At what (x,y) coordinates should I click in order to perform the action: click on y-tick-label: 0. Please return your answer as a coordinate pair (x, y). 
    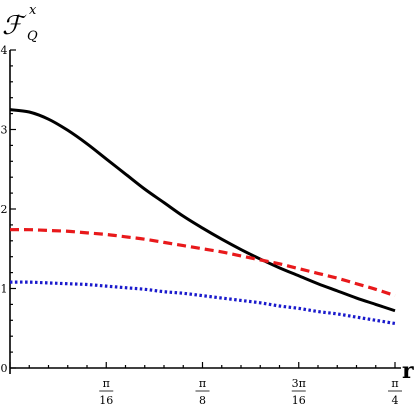
    Looking at the image, I should click on (4, 368).